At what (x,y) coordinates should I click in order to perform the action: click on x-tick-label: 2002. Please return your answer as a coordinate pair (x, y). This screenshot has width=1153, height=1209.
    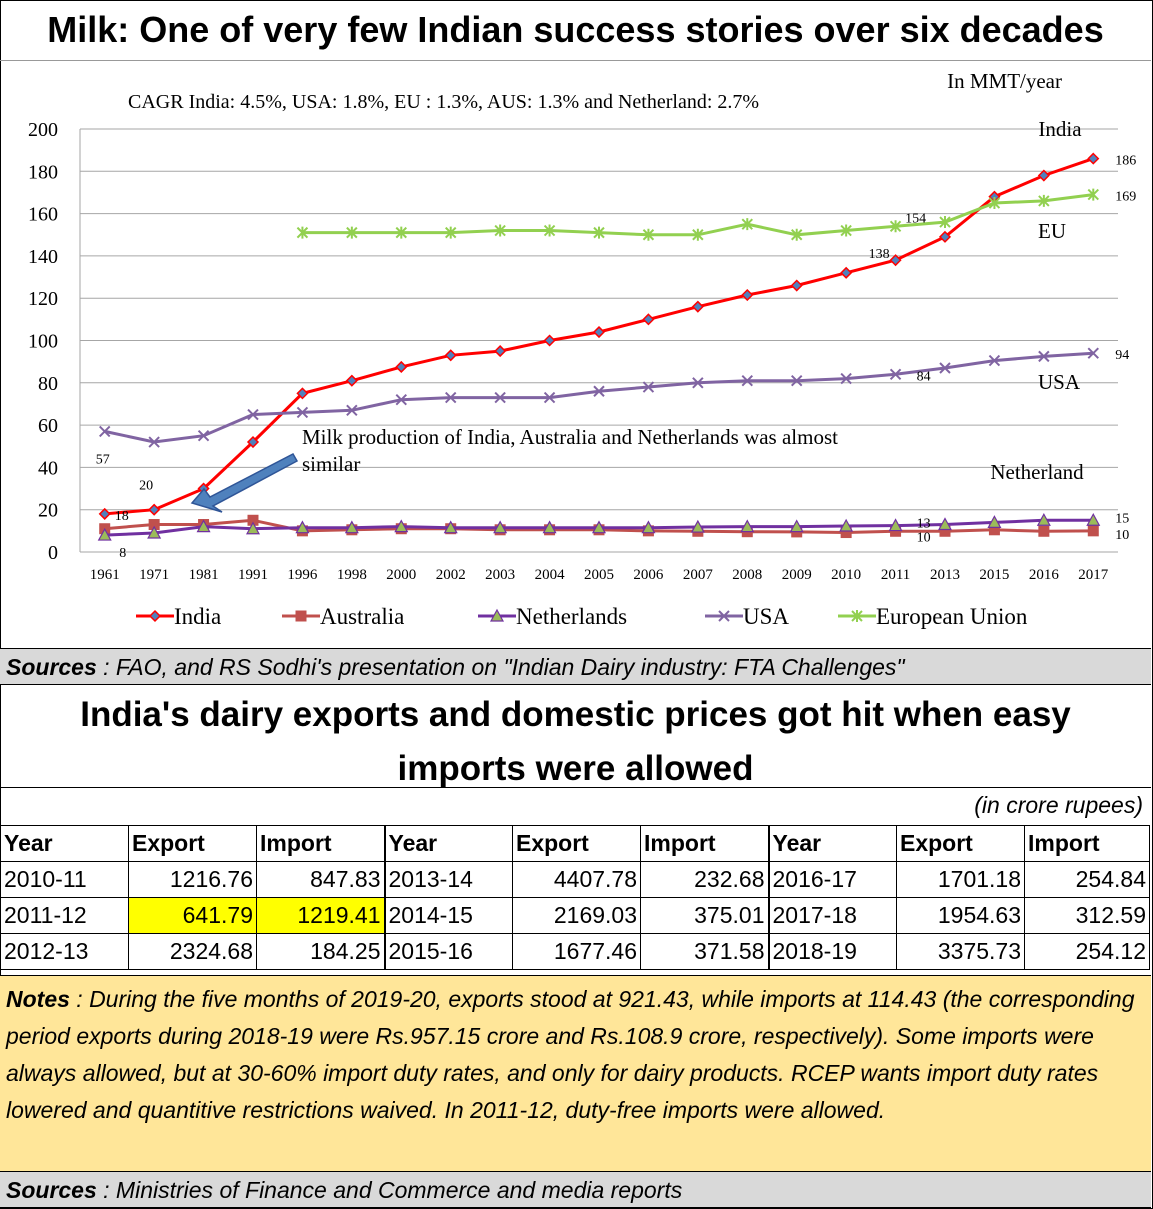
    Looking at the image, I should click on (451, 575).